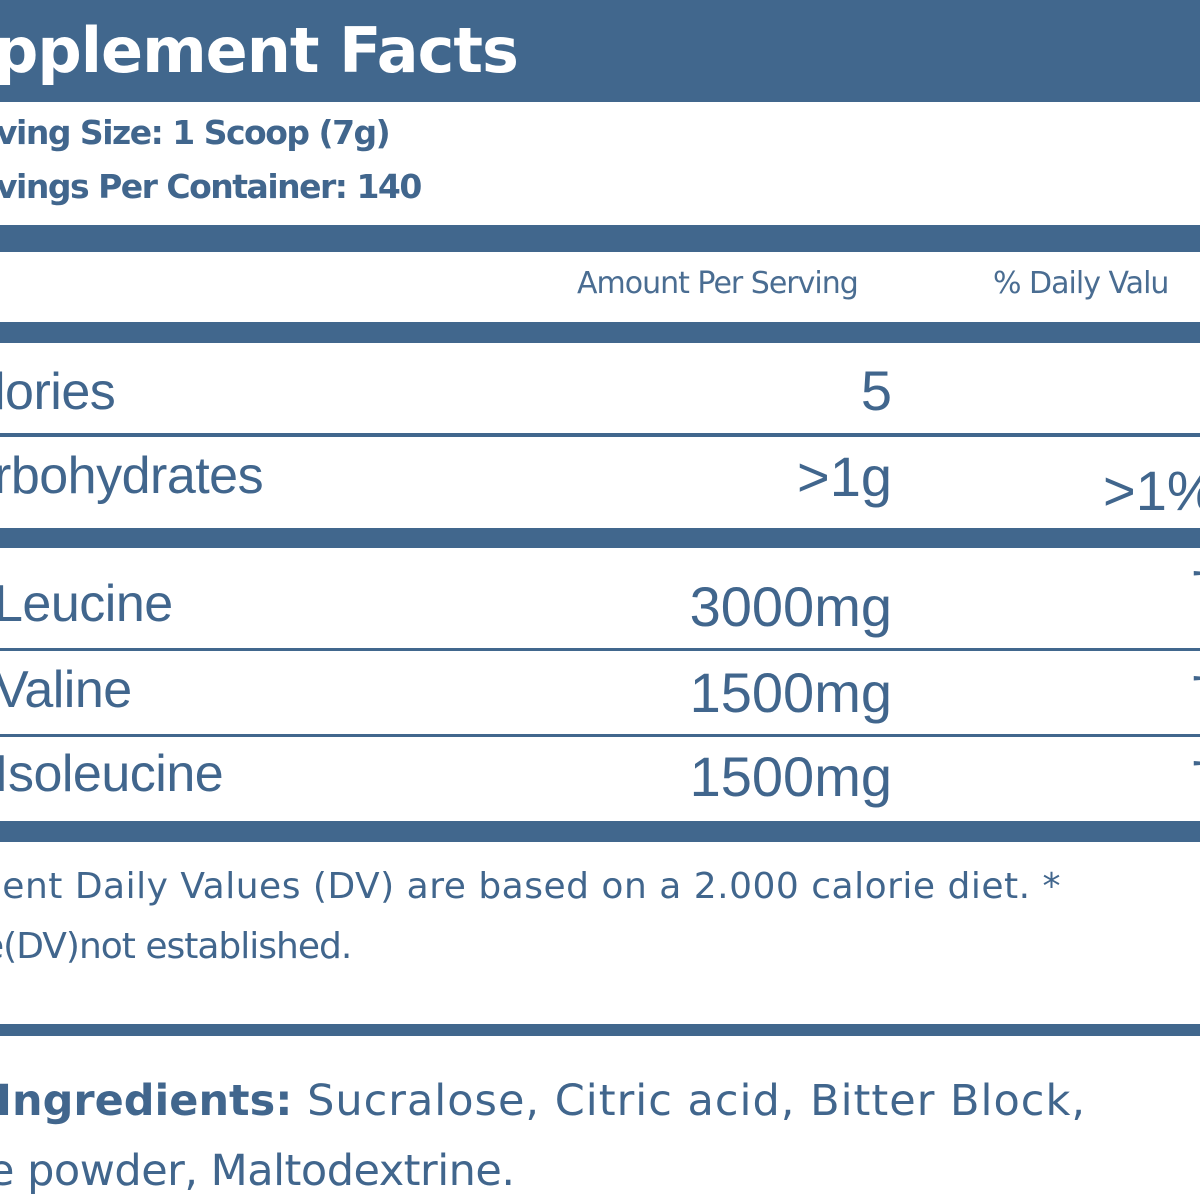 The width and height of the screenshot is (1200, 1200). I want to click on footnote-line-2: e(DV)not established., so click(176, 946).